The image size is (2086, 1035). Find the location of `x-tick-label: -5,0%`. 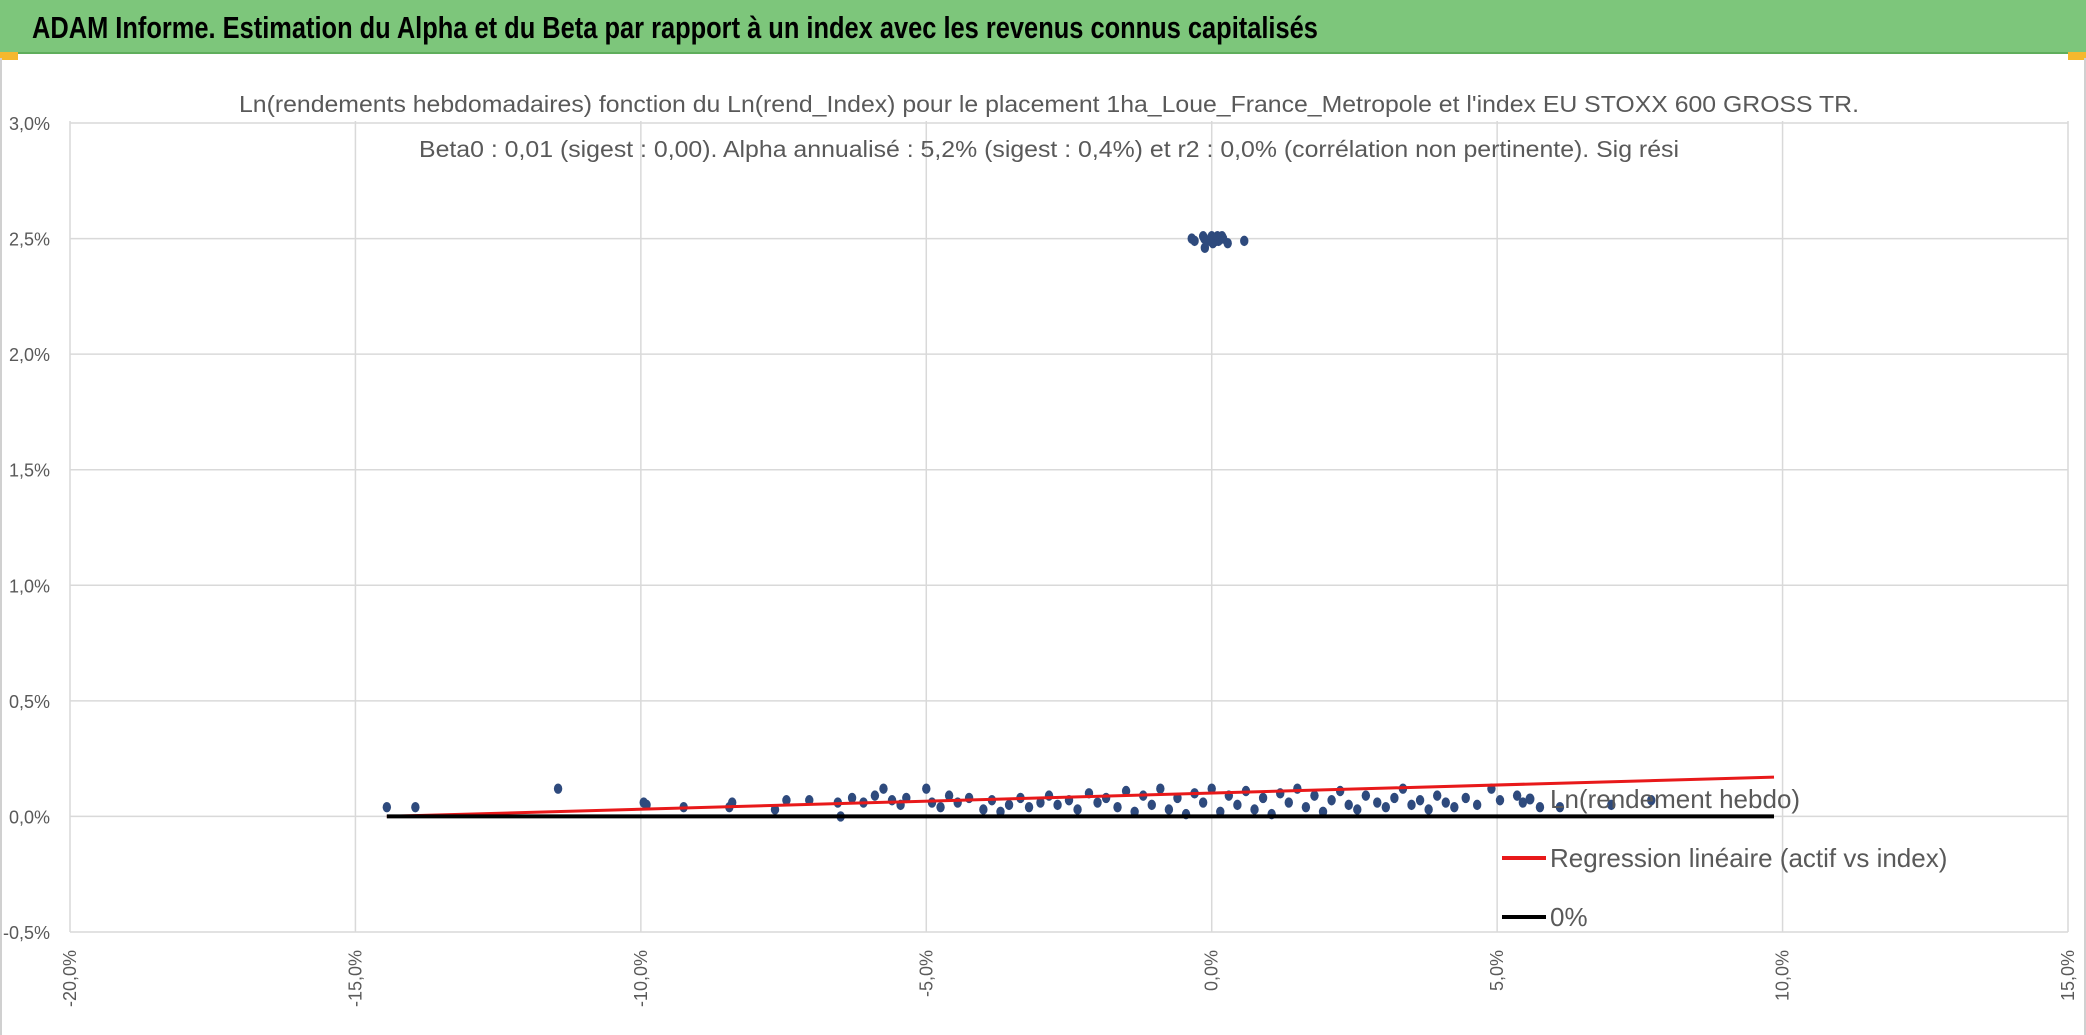

x-tick-label: -5,0% is located at coordinates (926, 973).